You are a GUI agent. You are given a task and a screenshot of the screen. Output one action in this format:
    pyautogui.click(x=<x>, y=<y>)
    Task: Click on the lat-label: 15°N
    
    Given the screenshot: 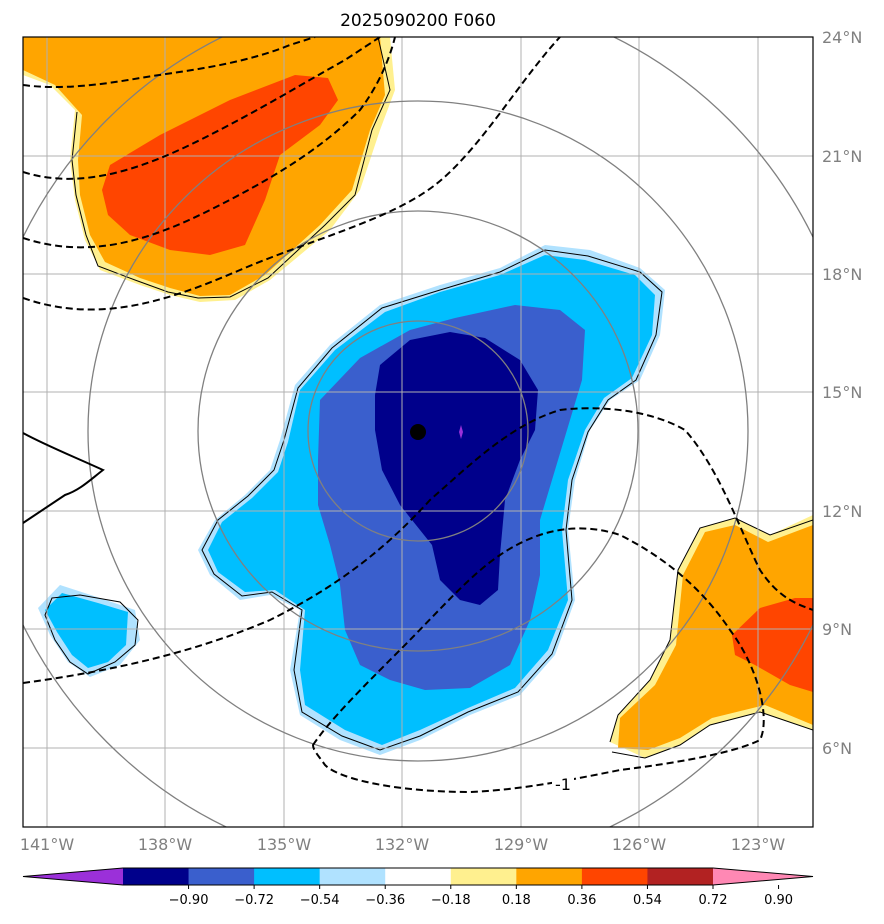 What is the action you would take?
    pyautogui.click(x=842, y=392)
    